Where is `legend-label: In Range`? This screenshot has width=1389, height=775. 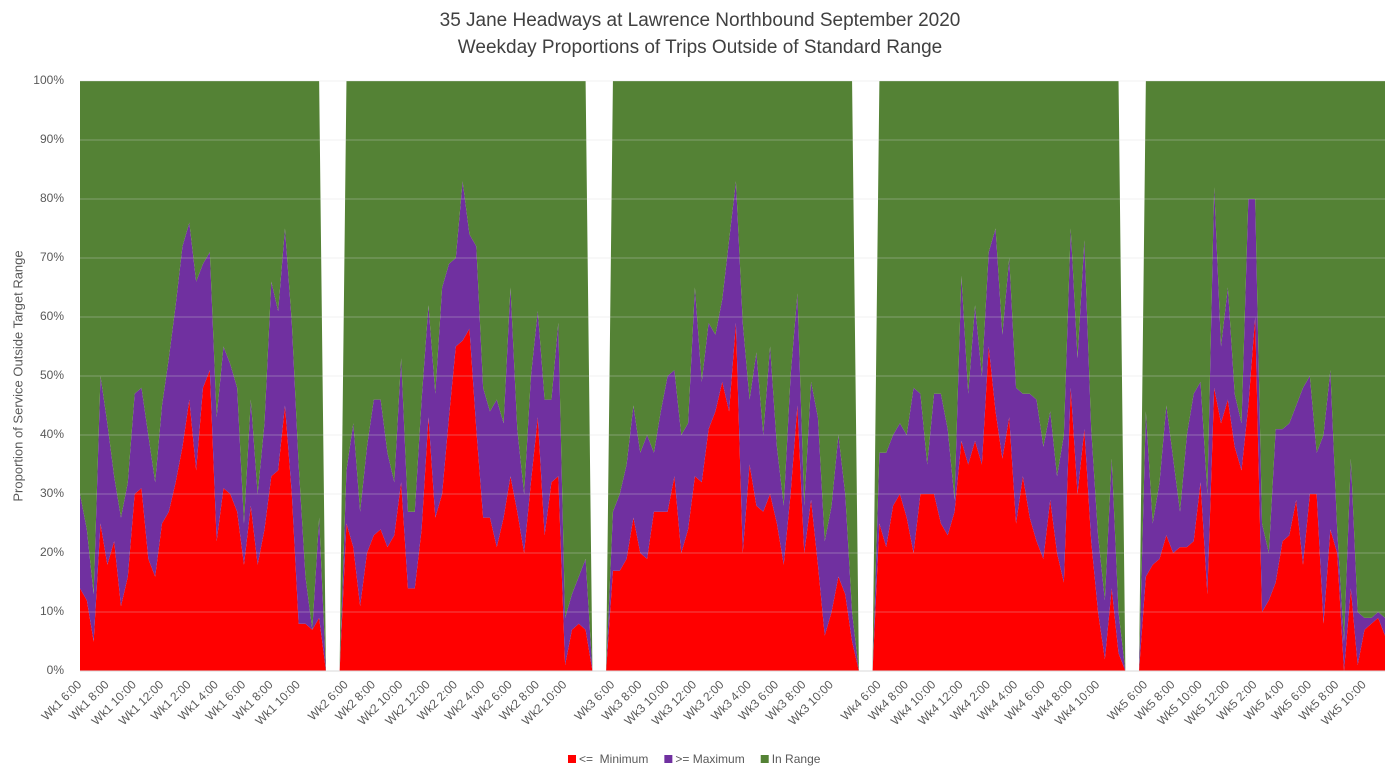 legend-label: In Range is located at coordinates (796, 759).